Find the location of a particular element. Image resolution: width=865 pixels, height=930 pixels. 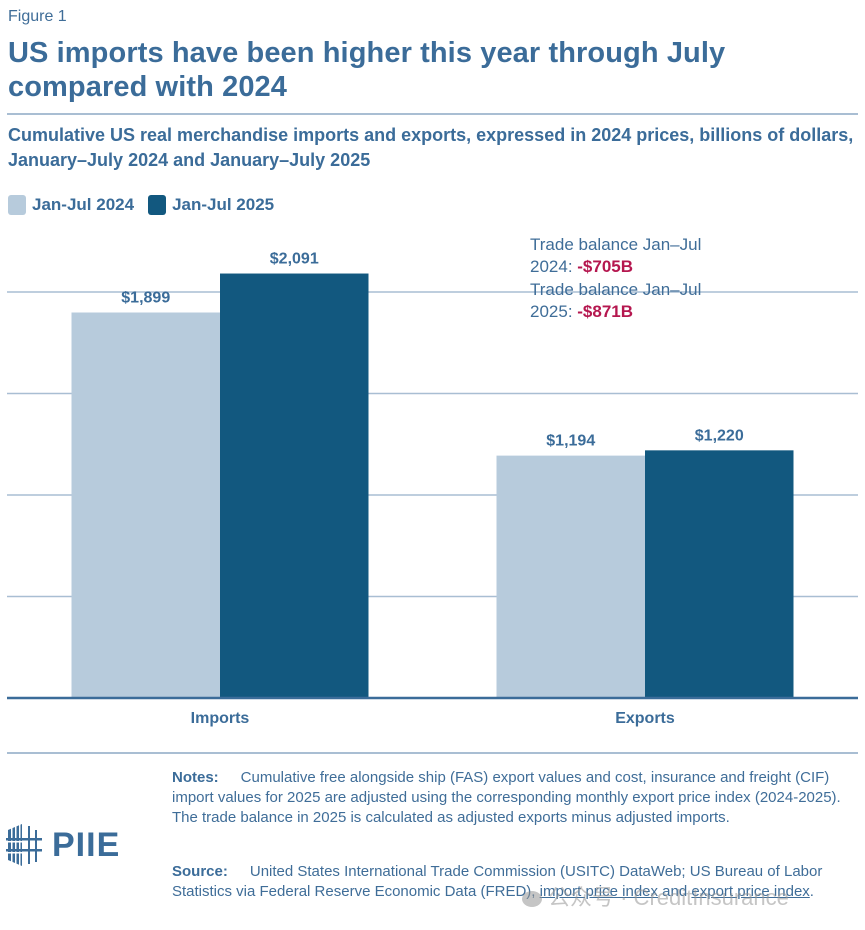

annotation-2024-value: -$705B is located at coordinates (605, 266).